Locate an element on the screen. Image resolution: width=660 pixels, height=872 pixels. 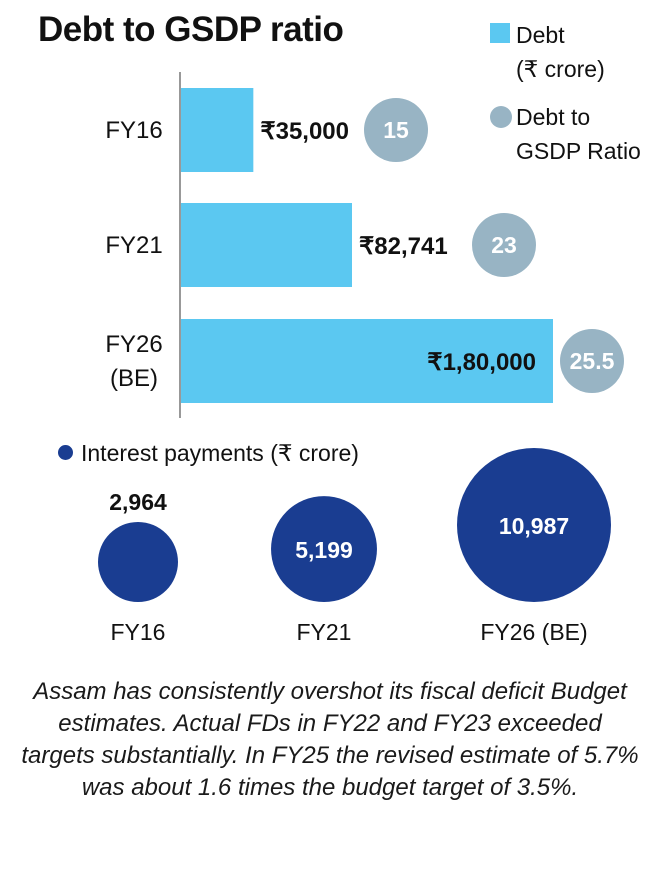
debt-value-label: ₹82,741 is located at coordinates (403, 246).